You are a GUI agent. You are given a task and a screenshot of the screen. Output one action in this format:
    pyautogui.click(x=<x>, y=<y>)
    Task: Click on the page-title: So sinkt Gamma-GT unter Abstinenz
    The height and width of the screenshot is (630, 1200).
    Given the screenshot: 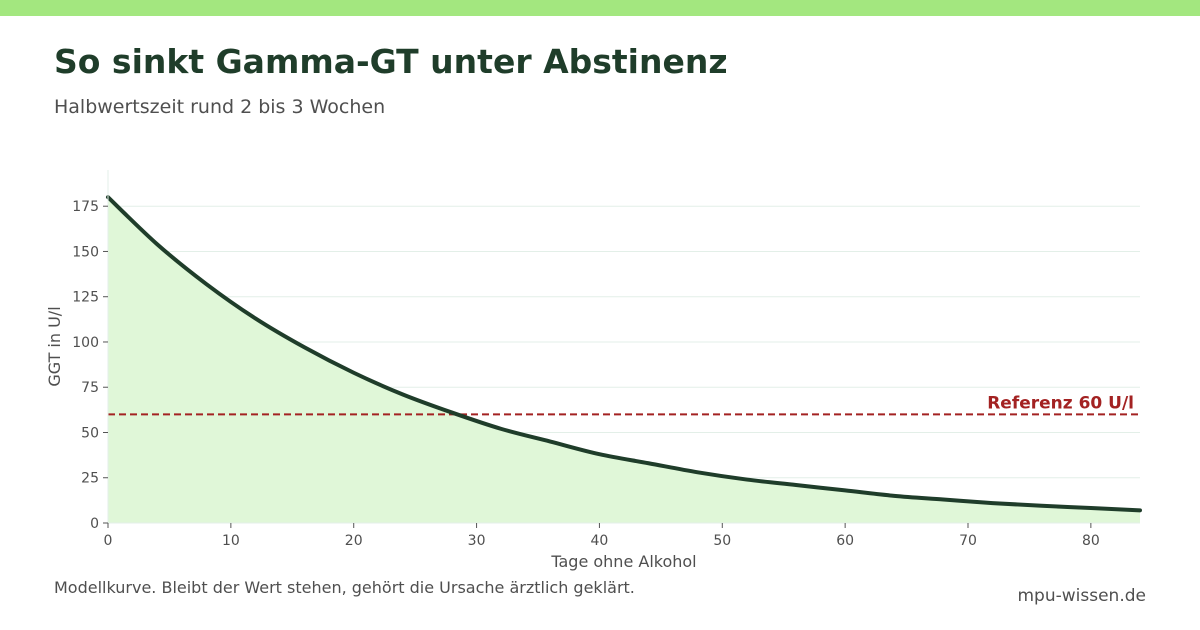 What is the action you would take?
    pyautogui.click(x=391, y=61)
    